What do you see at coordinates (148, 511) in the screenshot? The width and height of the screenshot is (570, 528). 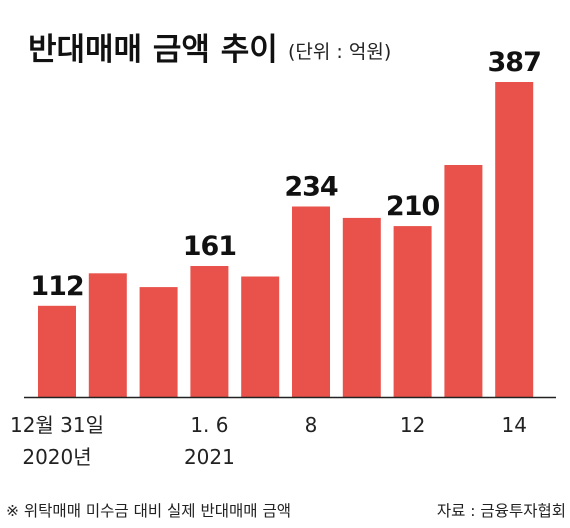 I see `footnote: ※ 위탁매매 미수금 대비 실제 반대매매 금액` at bounding box center [148, 511].